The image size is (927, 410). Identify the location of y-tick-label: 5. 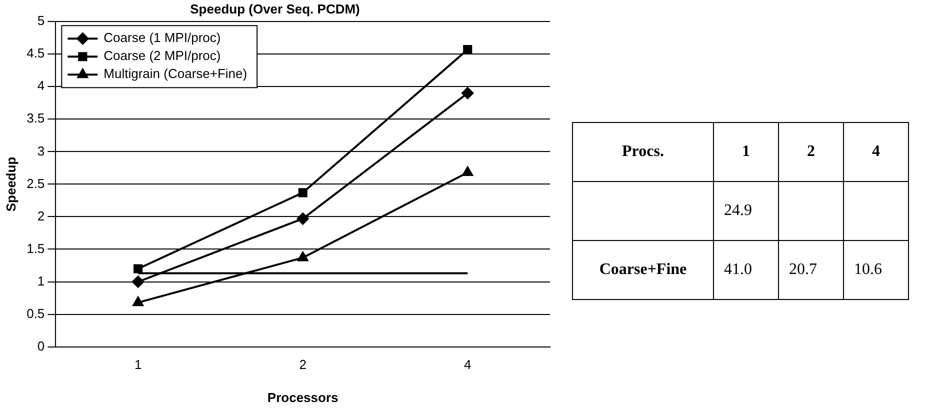
(41, 20).